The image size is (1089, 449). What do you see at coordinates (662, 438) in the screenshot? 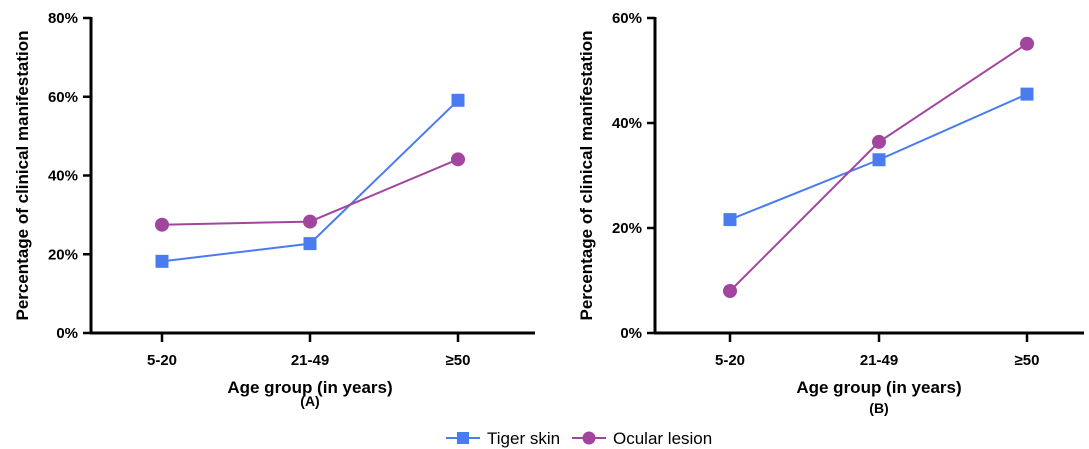
I see `legend-label-ocular-lesion: Ocular lesion` at bounding box center [662, 438].